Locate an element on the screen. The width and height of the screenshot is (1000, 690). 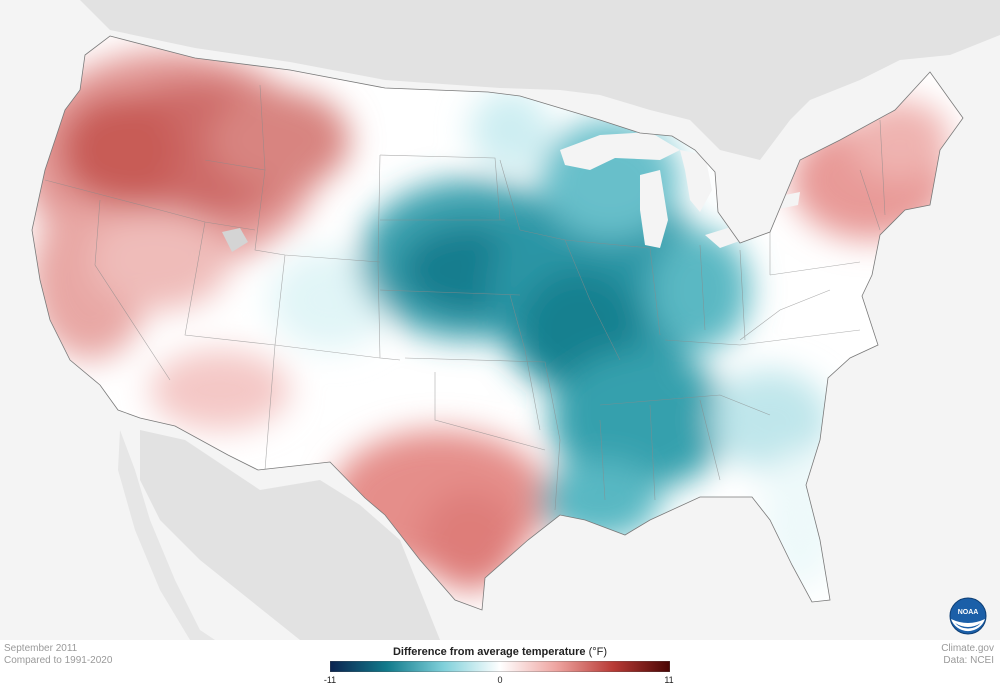
legend-max-label: 11 is located at coordinates (669, 680).